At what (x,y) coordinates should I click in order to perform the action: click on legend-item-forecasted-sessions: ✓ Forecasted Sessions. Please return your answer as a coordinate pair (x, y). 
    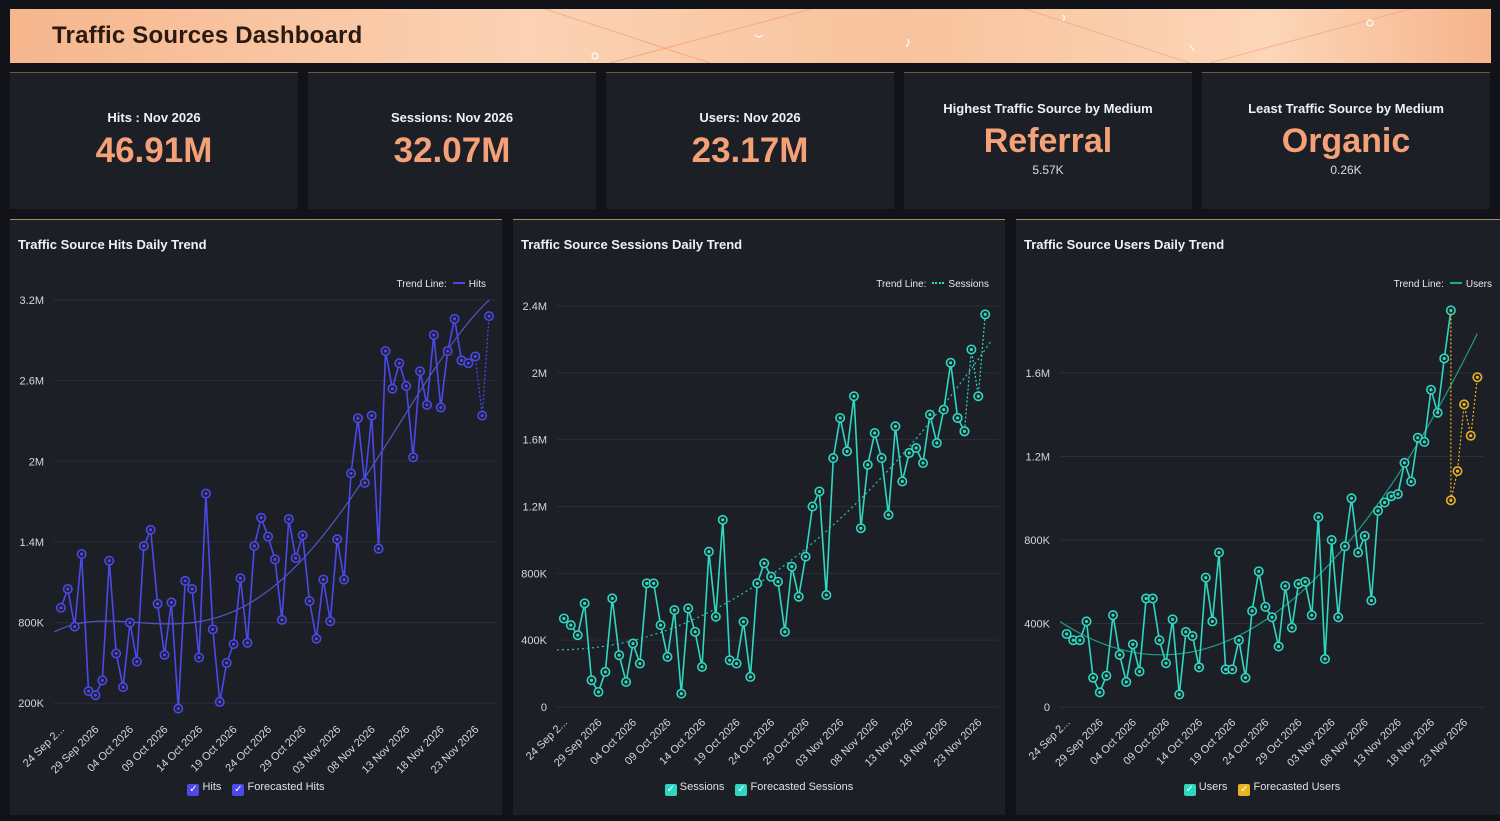
    Looking at the image, I should click on (794, 788).